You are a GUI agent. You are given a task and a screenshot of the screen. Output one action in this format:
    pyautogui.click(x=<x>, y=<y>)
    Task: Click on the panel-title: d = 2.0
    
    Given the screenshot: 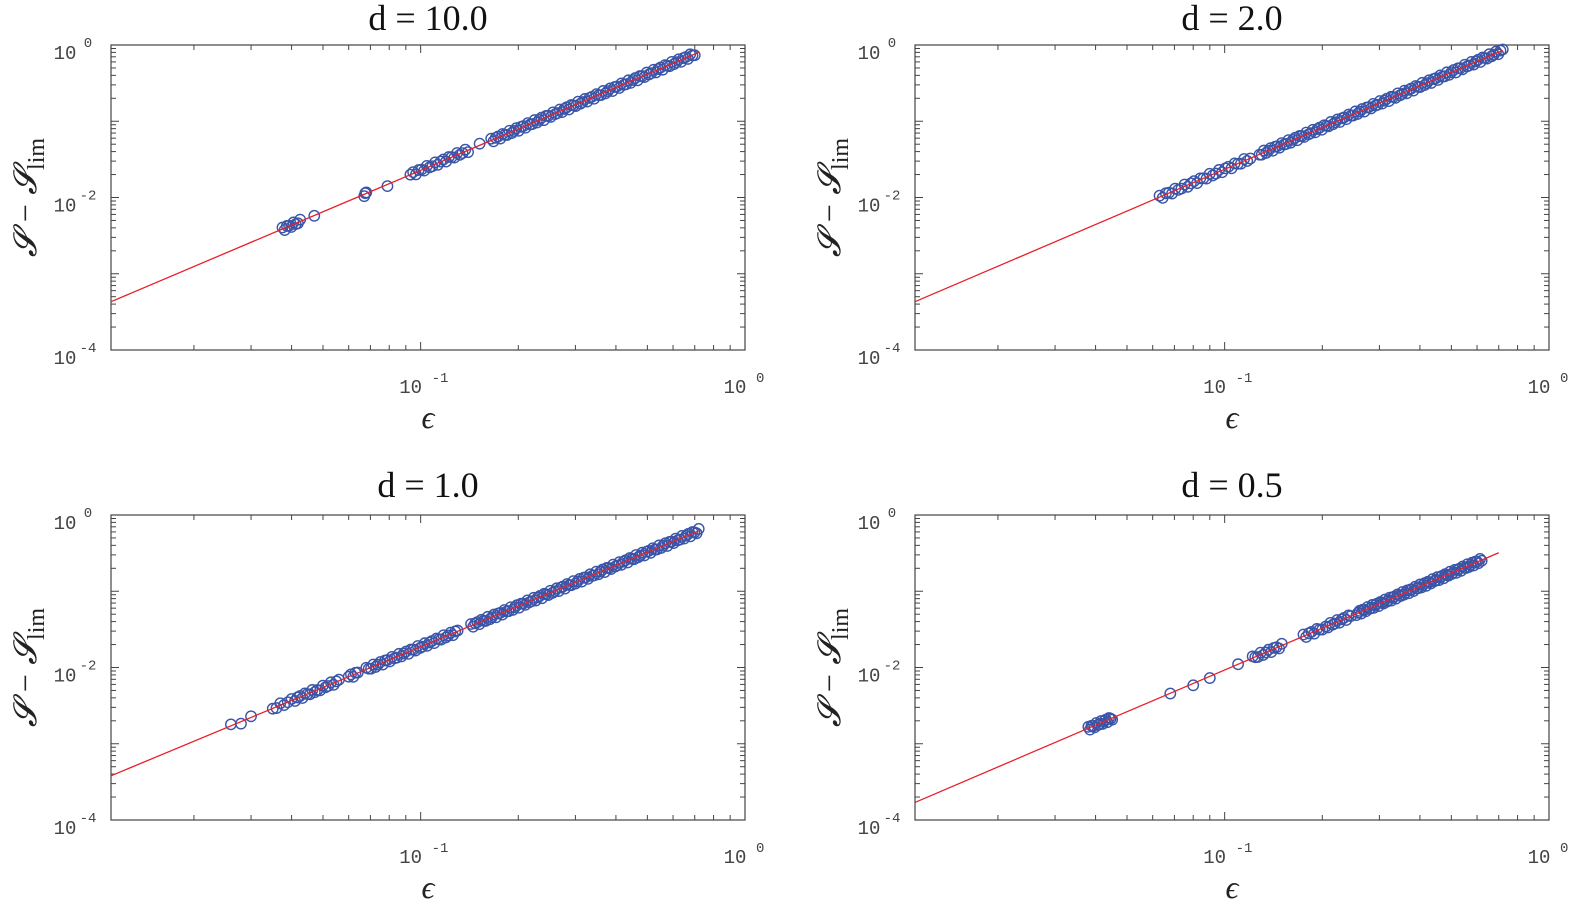 What is the action you would take?
    pyautogui.click(x=1231, y=19)
    